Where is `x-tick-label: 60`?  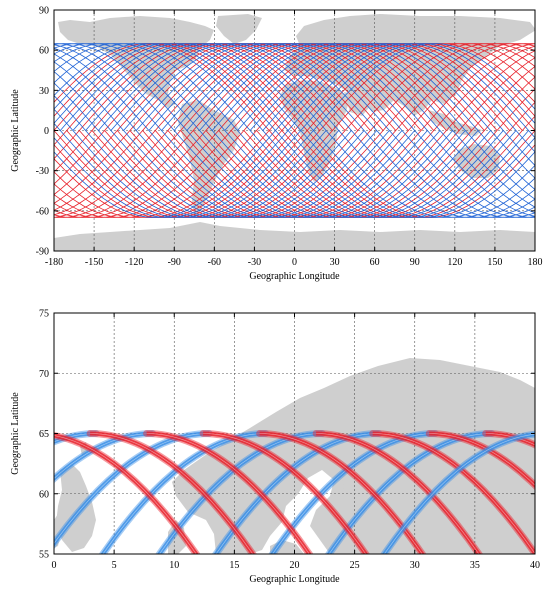
x-tick-label: 60 is located at coordinates (375, 262).